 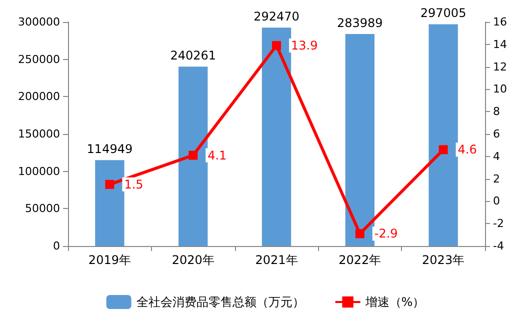 What do you see at coordinates (498, 246) in the screenshot?
I see `y2-tick-label: -4` at bounding box center [498, 246].